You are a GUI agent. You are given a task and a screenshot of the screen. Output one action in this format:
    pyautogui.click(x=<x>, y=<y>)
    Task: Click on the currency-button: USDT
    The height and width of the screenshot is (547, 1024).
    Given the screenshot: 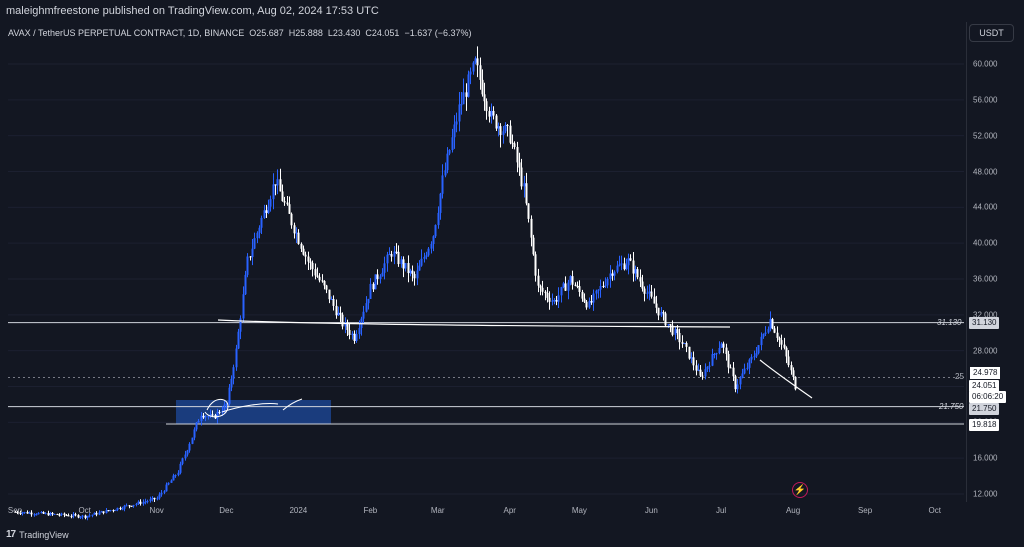 What is the action you would take?
    pyautogui.click(x=991, y=33)
    